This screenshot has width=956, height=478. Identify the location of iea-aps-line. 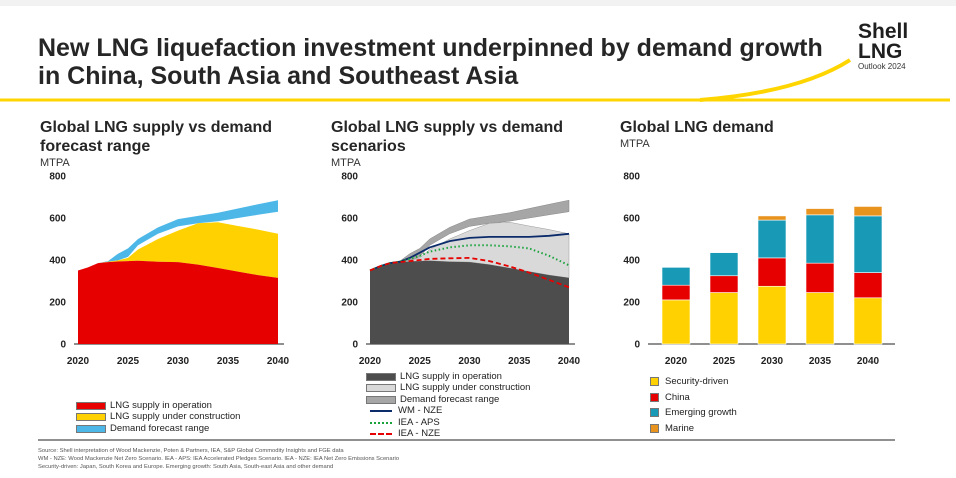
(469, 258).